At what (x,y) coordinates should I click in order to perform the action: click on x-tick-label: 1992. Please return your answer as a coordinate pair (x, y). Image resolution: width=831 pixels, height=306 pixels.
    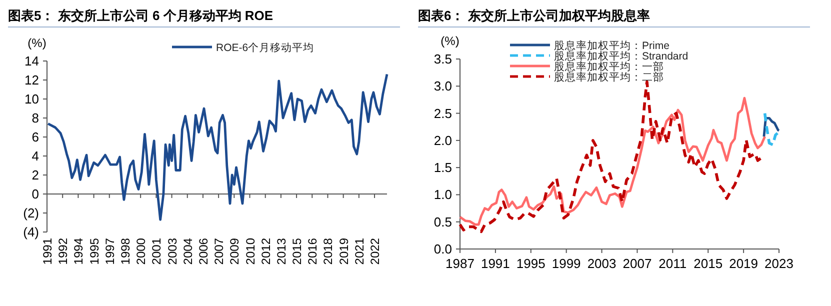
    Looking at the image, I should click on (63, 251).